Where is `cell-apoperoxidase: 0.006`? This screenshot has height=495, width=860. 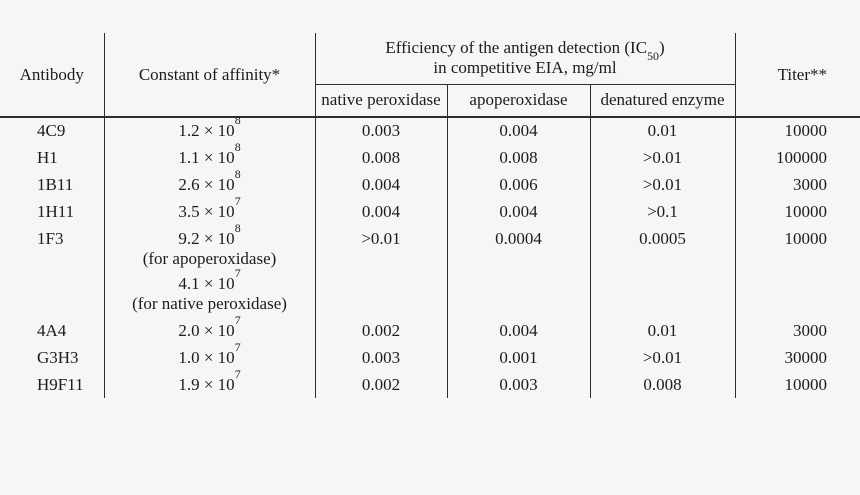 cell-apoperoxidase: 0.006 is located at coordinates (519, 184).